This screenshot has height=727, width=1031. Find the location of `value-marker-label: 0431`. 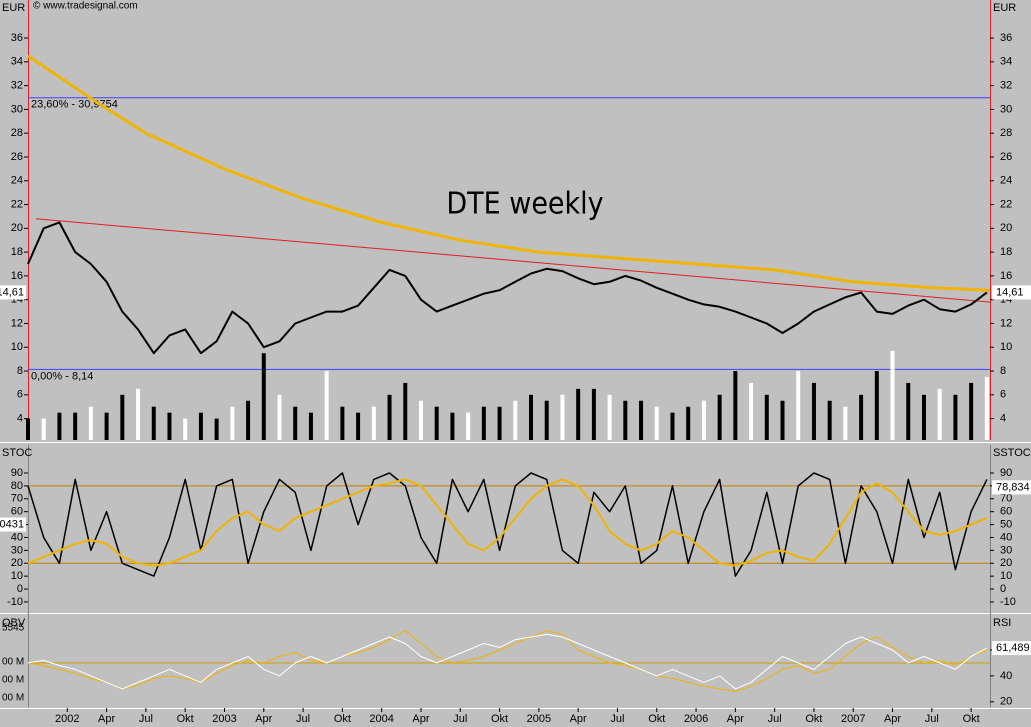

value-marker-label: 0431 is located at coordinates (12, 524).